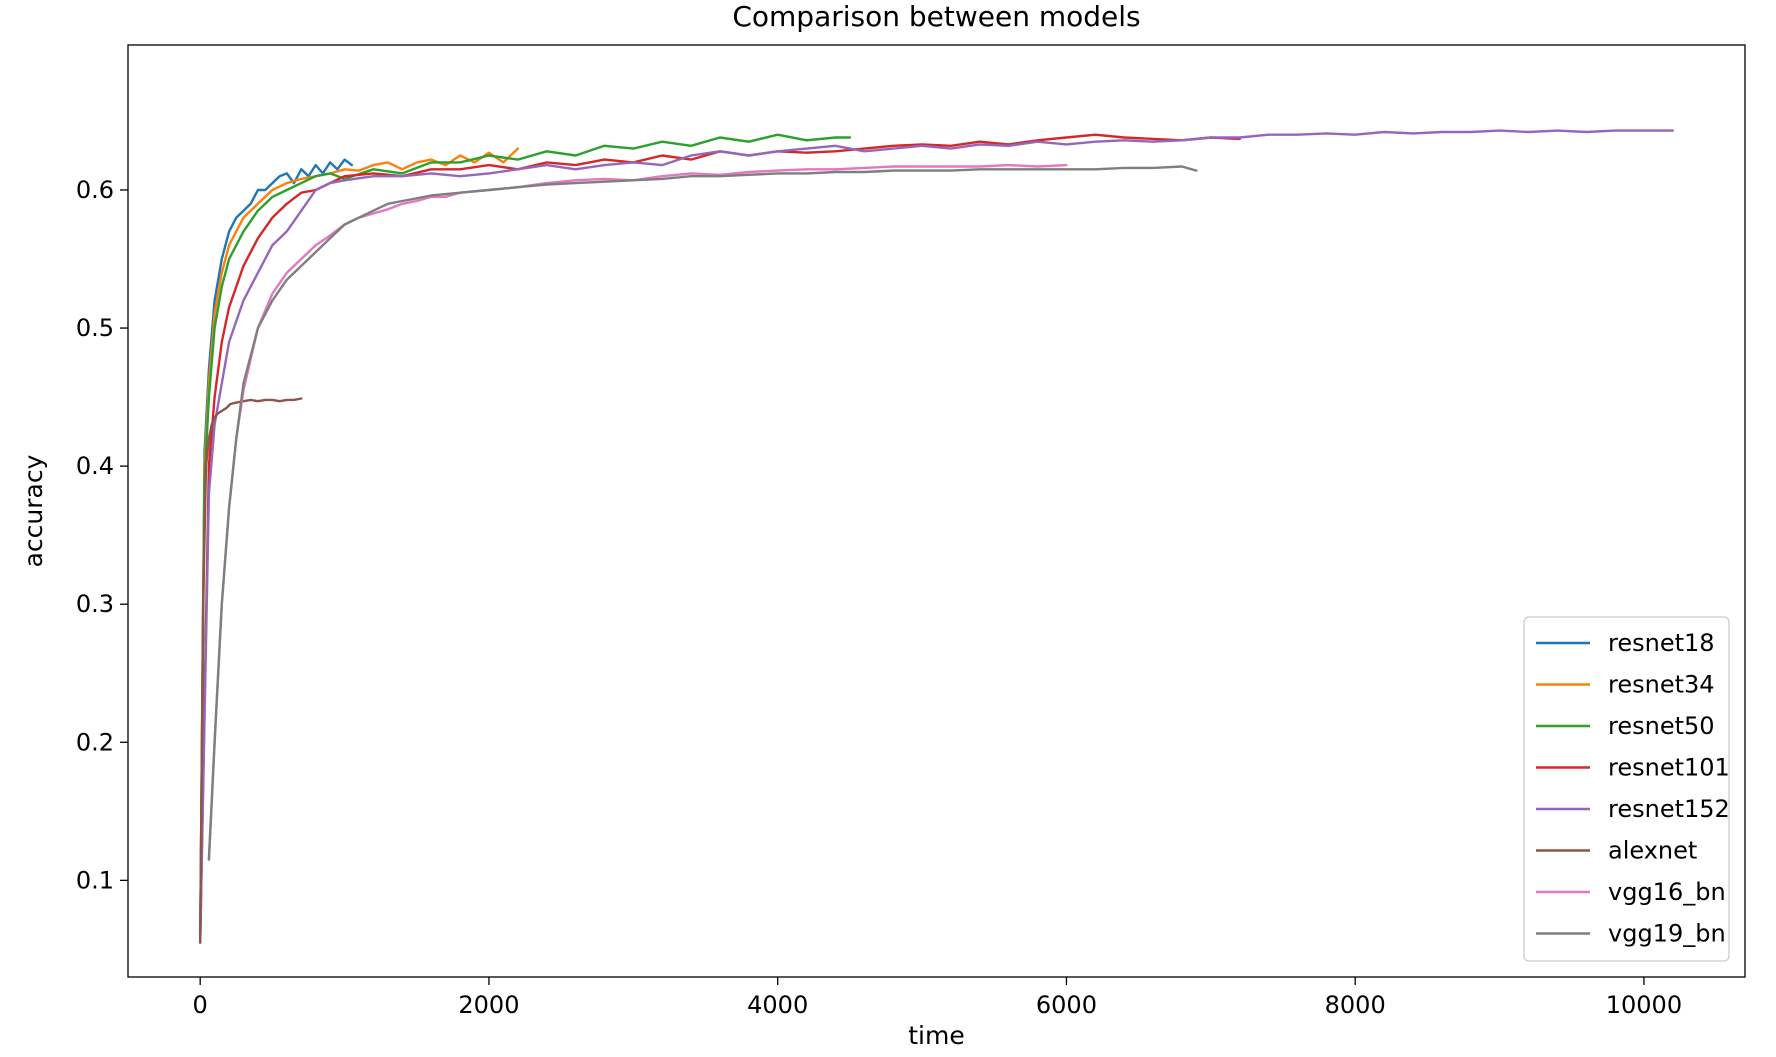  I want to click on x-axis-label: time, so click(936, 1035).